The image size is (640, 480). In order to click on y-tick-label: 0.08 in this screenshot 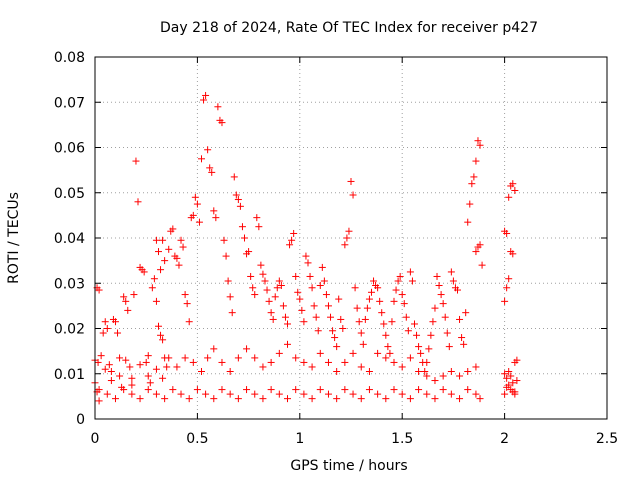, I will do `click(69, 58)`.